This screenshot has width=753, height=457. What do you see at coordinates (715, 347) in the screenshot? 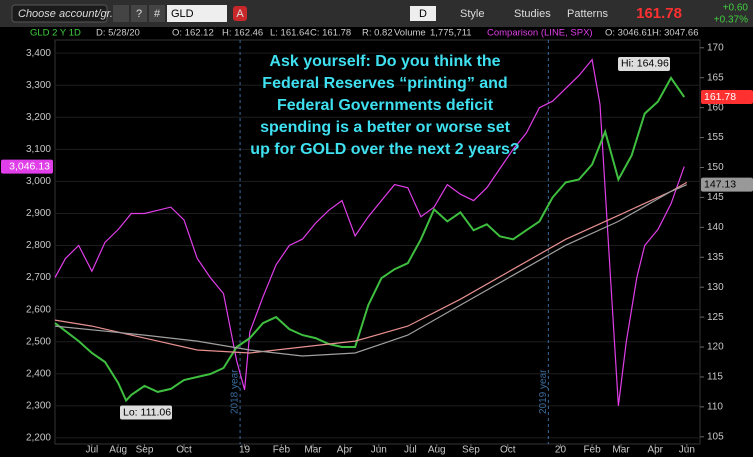
I see `y2-tick-label: 120` at bounding box center [715, 347].